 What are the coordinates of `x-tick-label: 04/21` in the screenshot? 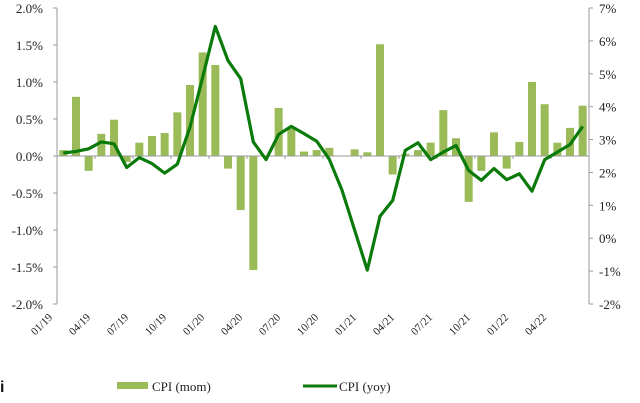 It's located at (384, 325).